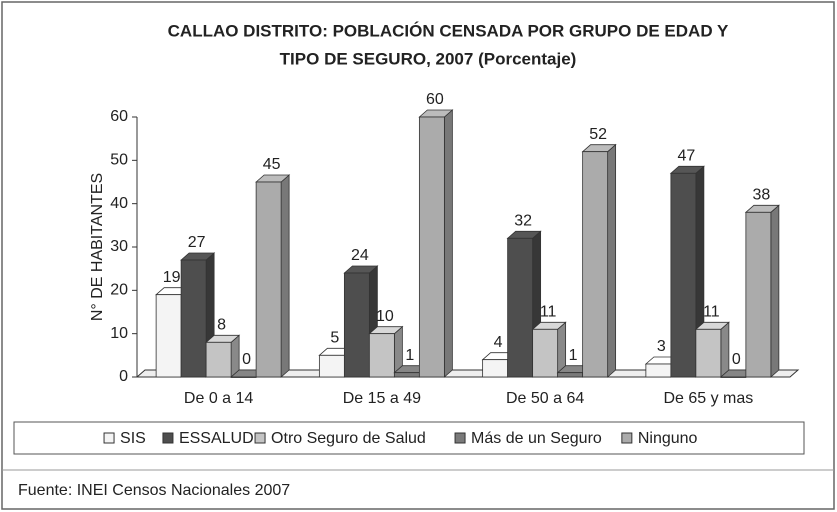 The image size is (837, 512). Describe the element at coordinates (668, 438) in the screenshot. I see `legend-label: Ninguno` at that location.